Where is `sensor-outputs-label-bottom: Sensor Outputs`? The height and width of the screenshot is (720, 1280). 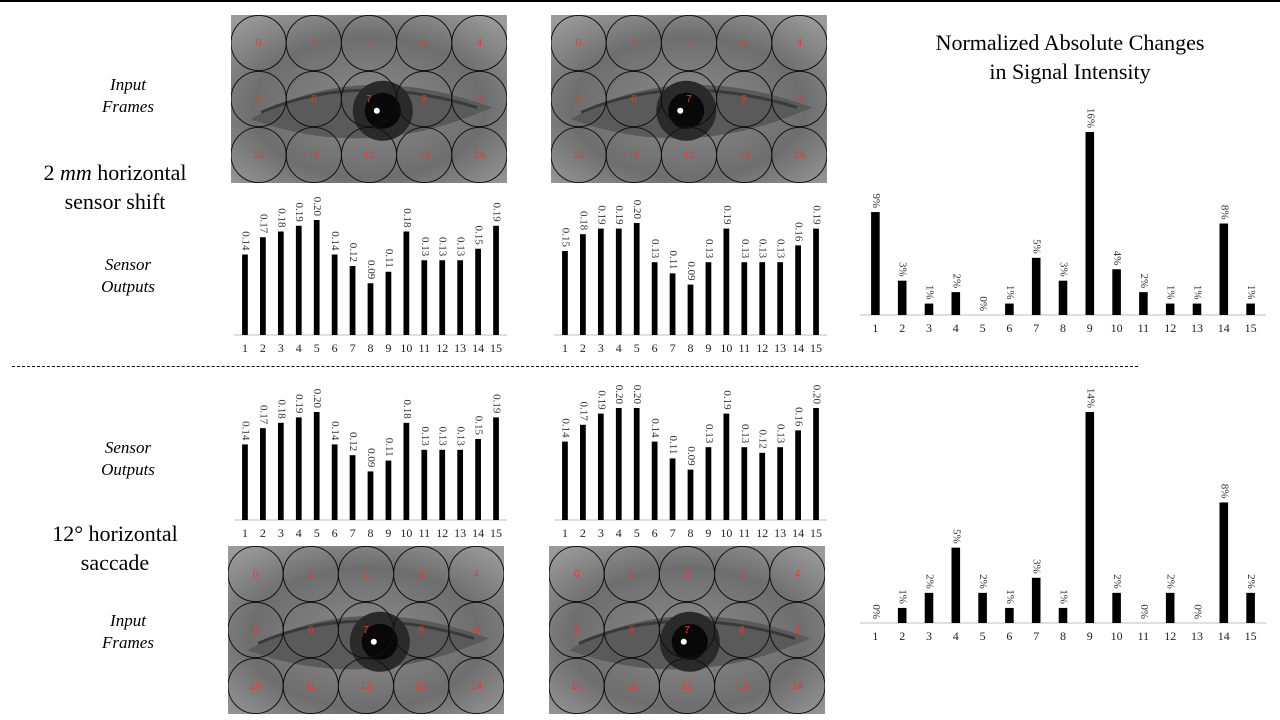 sensor-outputs-label-bottom: Sensor Outputs is located at coordinates (128, 459).